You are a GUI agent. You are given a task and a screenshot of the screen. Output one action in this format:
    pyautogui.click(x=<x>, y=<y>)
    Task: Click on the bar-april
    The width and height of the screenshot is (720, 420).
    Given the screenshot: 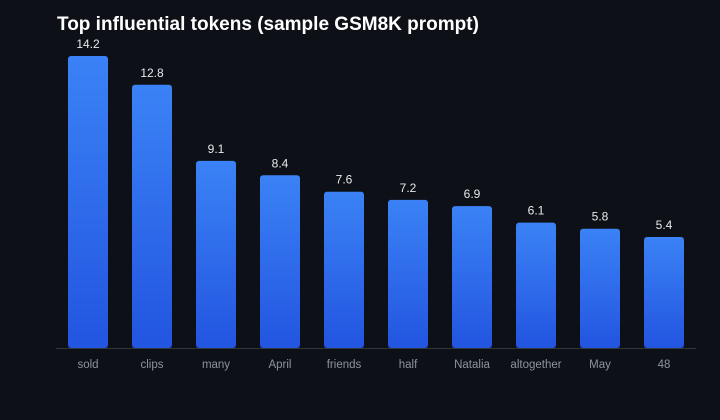 What is the action you would take?
    pyautogui.click(x=280, y=261)
    